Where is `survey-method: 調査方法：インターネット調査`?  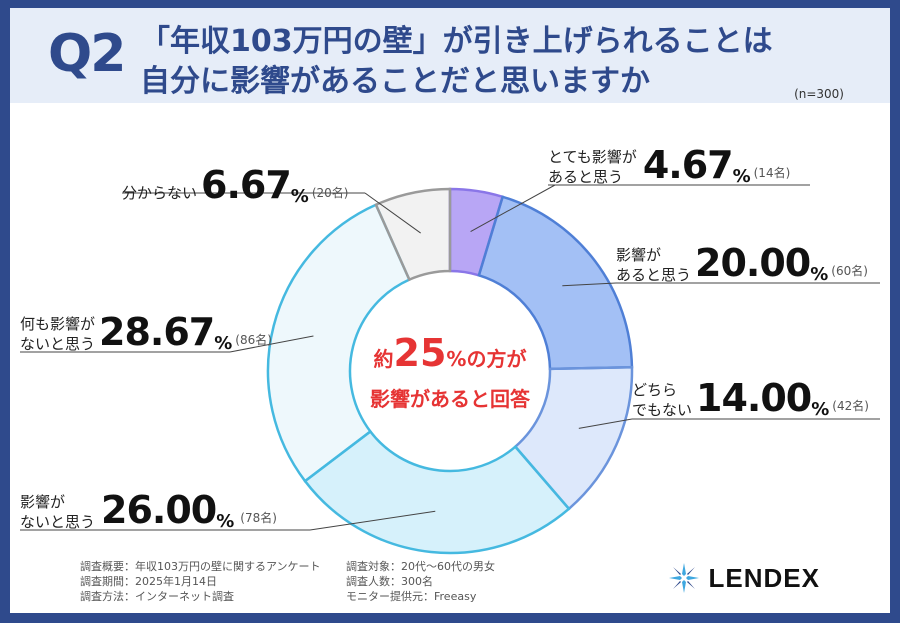 survey-method: 調査方法：インターネット調査 is located at coordinates (157, 596).